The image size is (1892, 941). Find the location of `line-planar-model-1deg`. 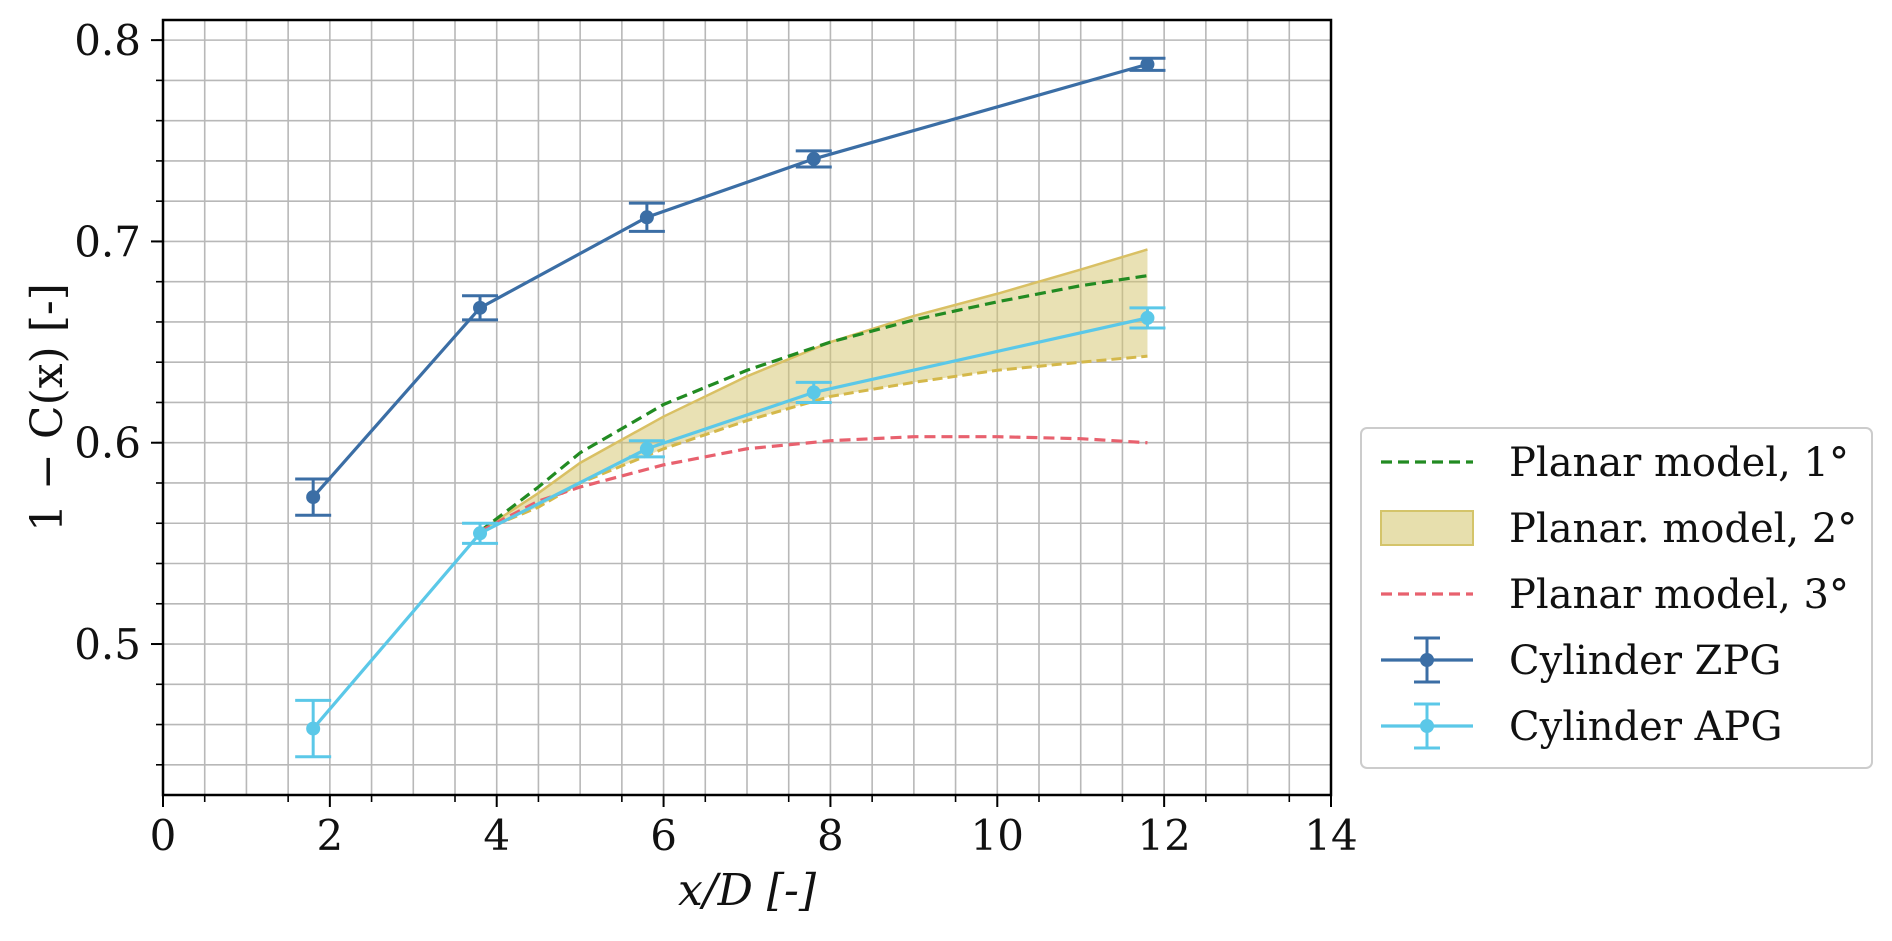

line-planar-model-1deg is located at coordinates (813, 403).